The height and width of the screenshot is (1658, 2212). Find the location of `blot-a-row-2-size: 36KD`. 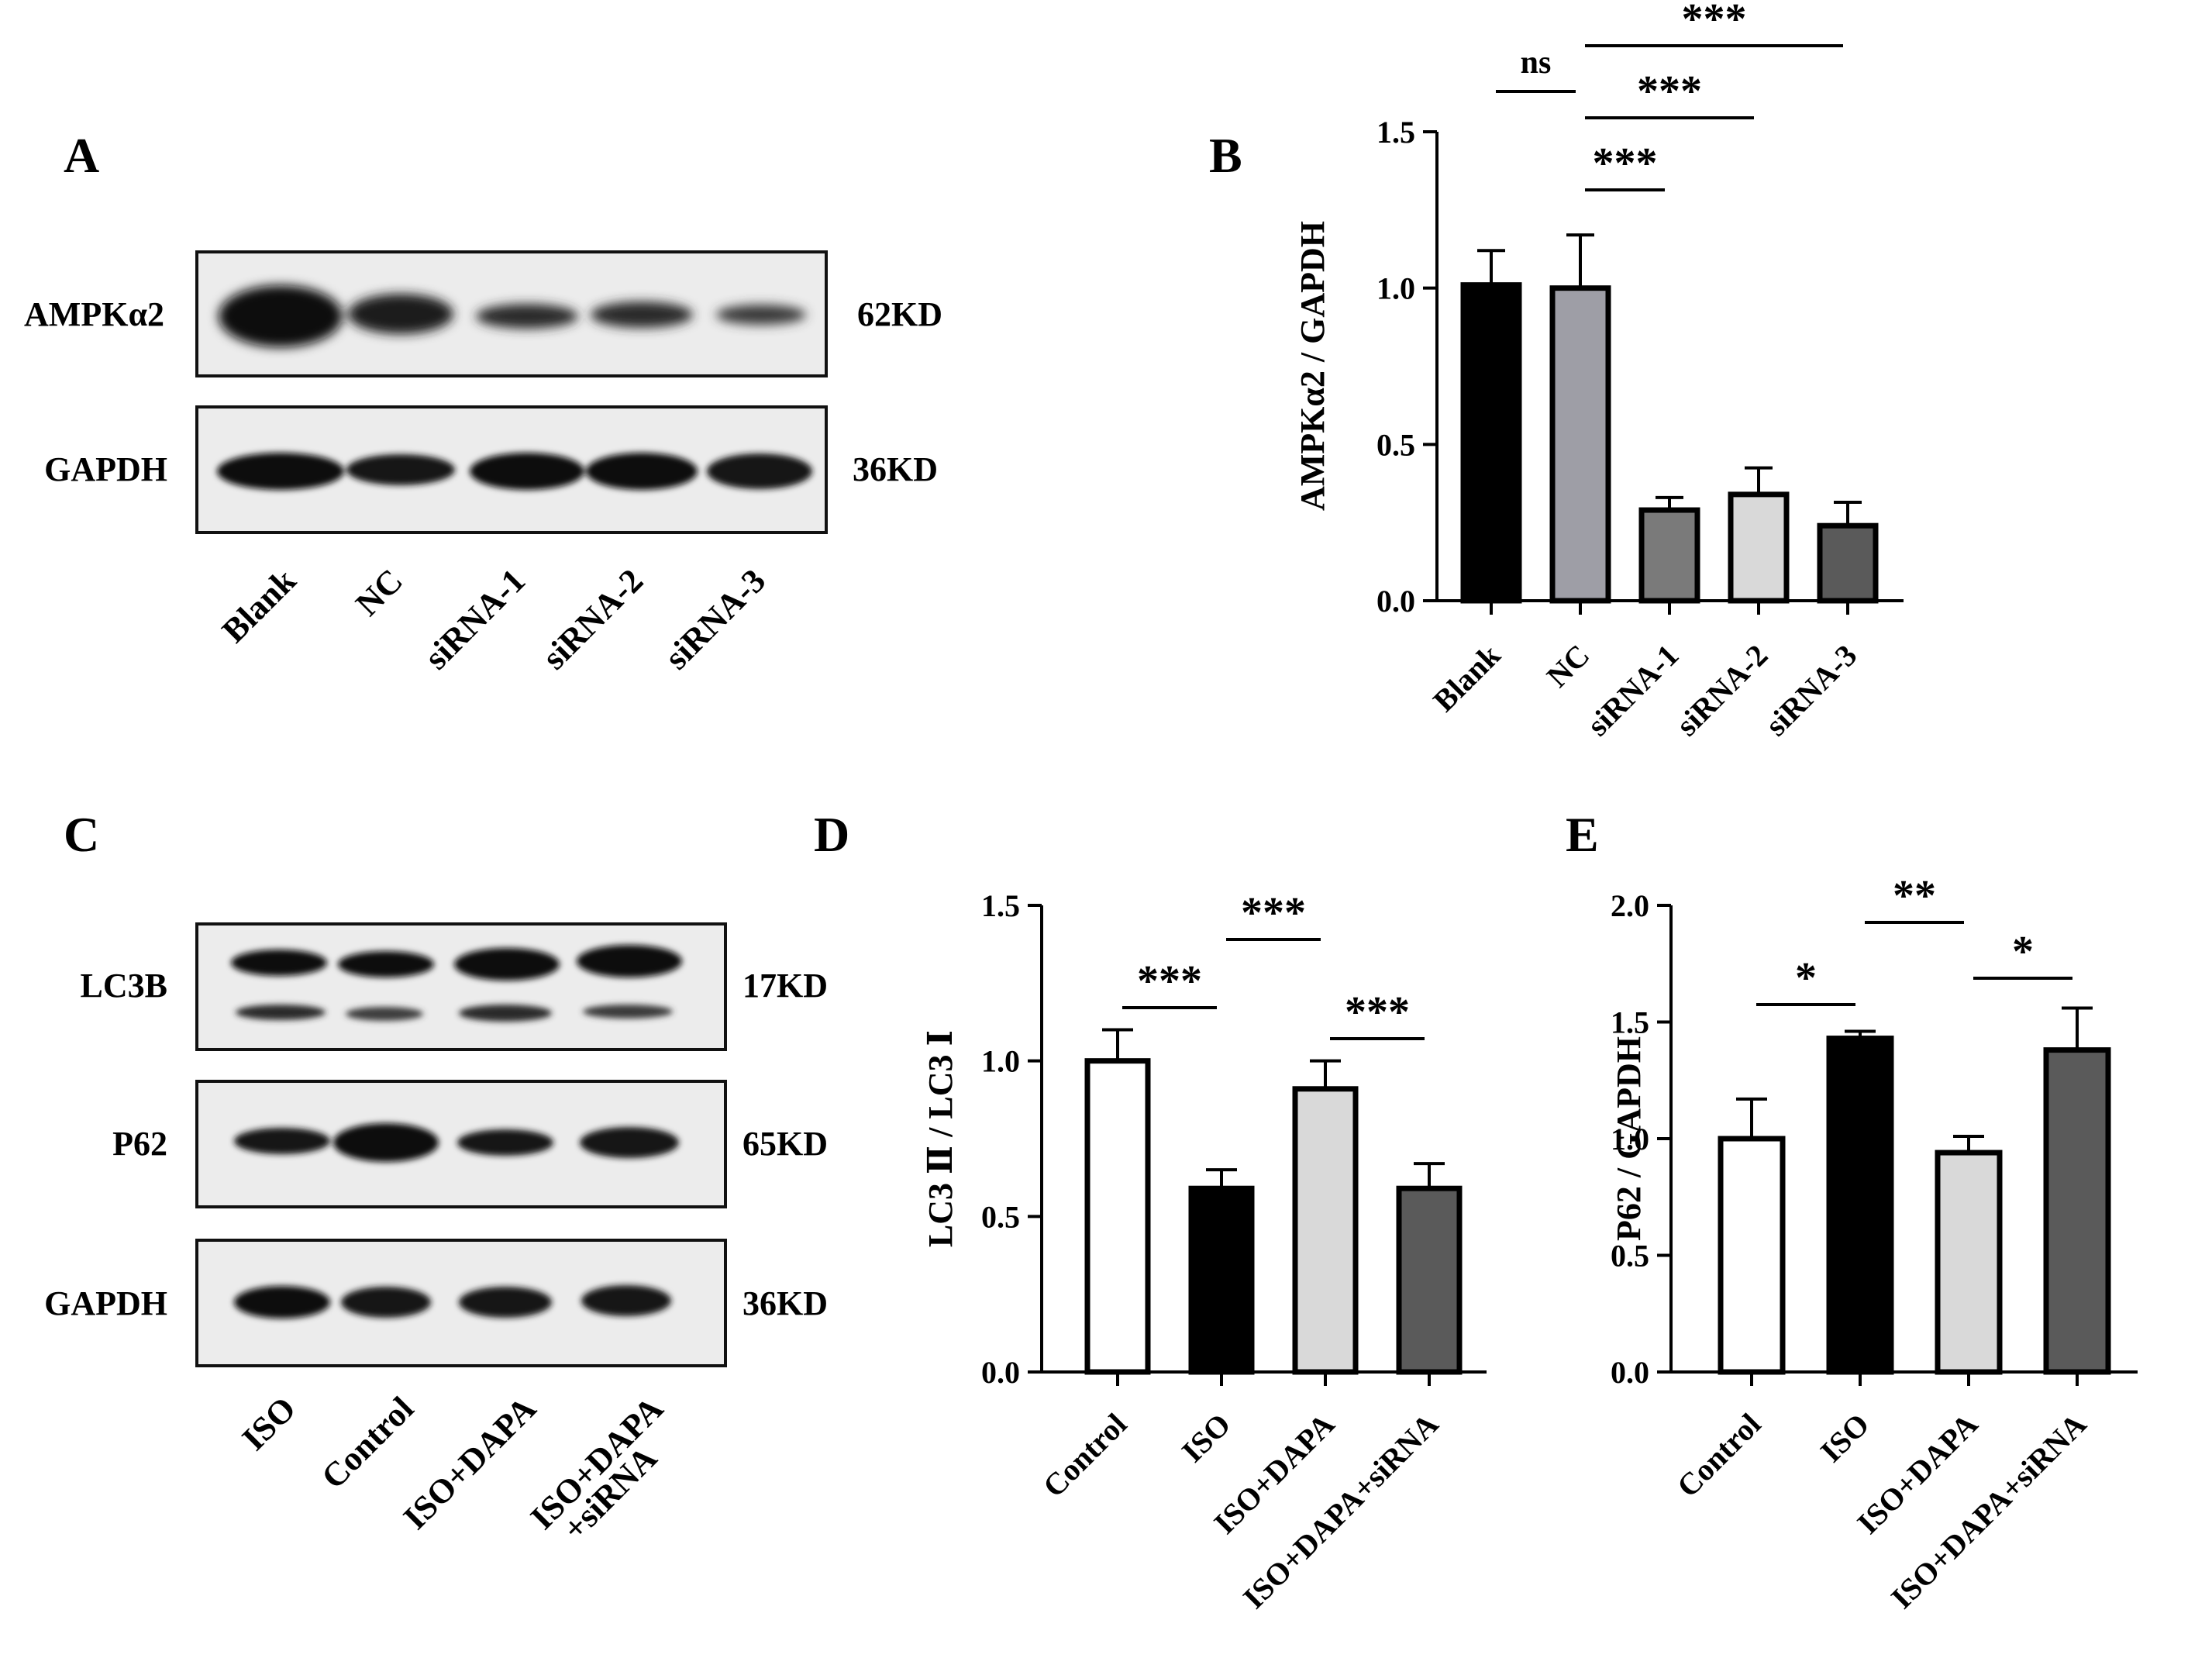

blot-a-row-2-size: 36KD is located at coordinates (896, 469).